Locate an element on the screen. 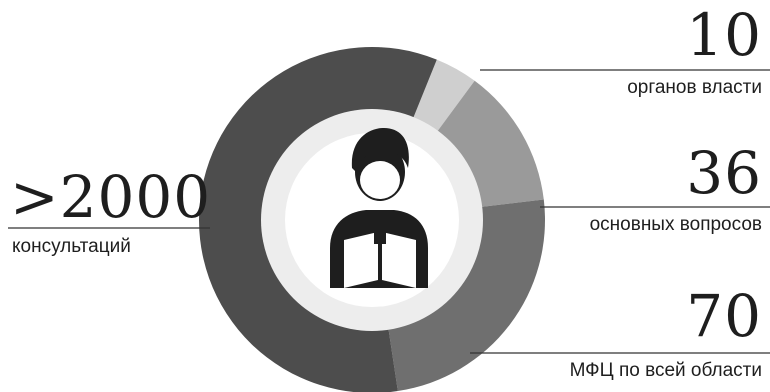 The width and height of the screenshot is (770, 392). stat-authorities-label: органов власти is located at coordinates (694, 87).